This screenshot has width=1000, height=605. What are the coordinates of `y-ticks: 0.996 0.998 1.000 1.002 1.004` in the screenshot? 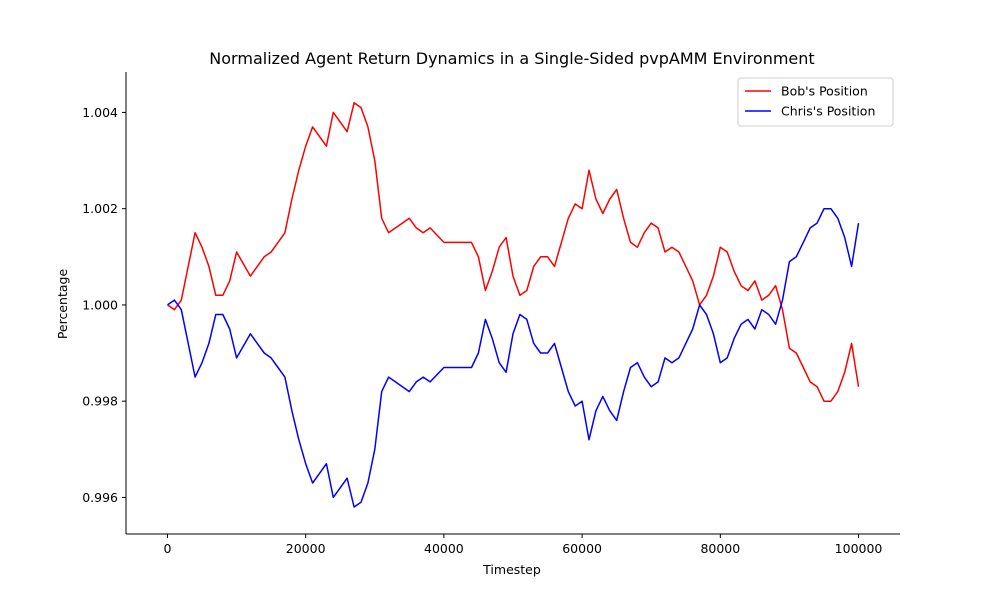 It's located at (104, 305).